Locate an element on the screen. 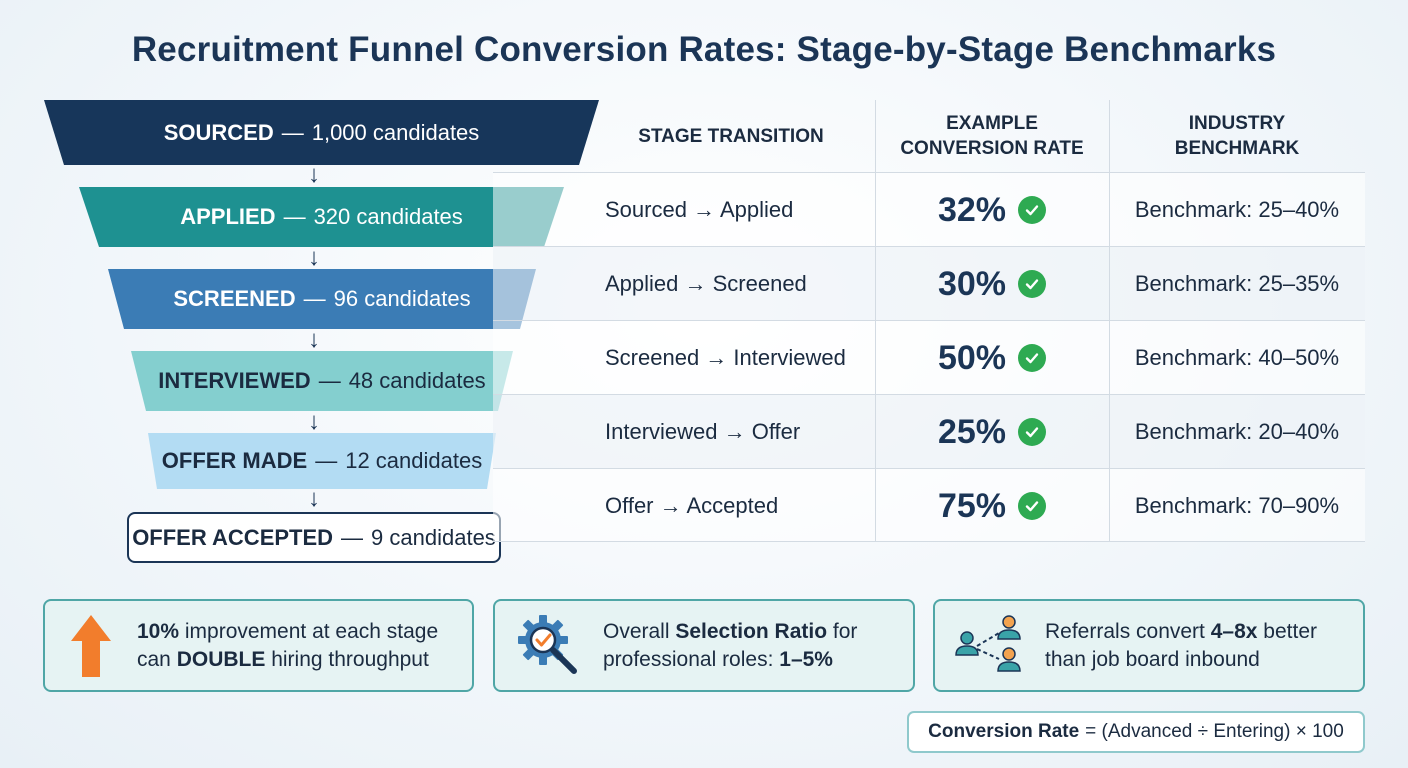  transition-cell: Screened → Interviewed is located at coordinates (725, 357).